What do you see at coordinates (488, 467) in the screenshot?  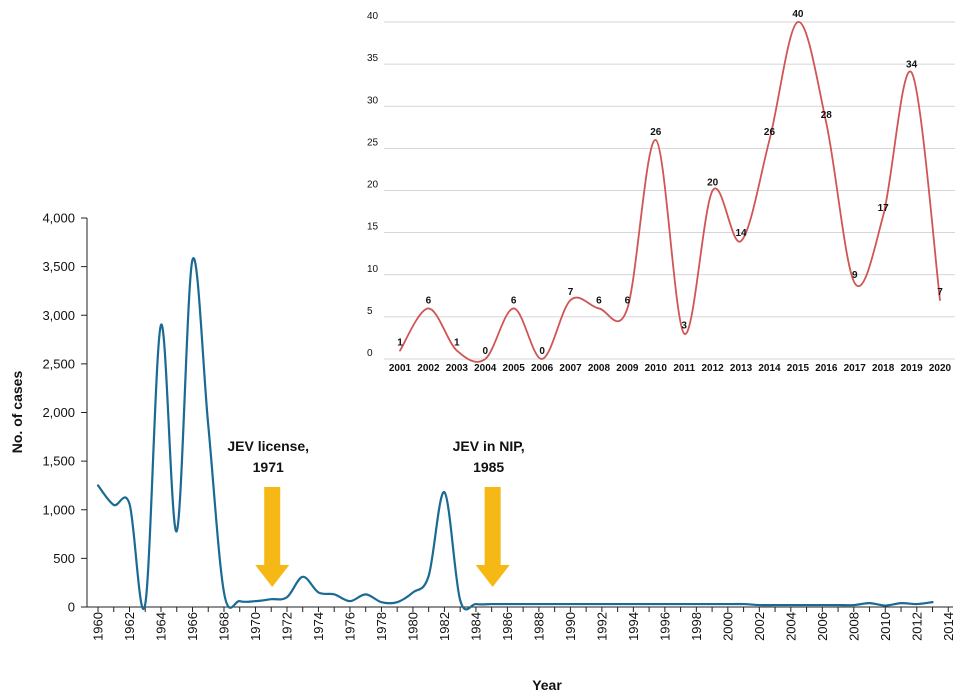 I see `annotation-year: 1985` at bounding box center [488, 467].